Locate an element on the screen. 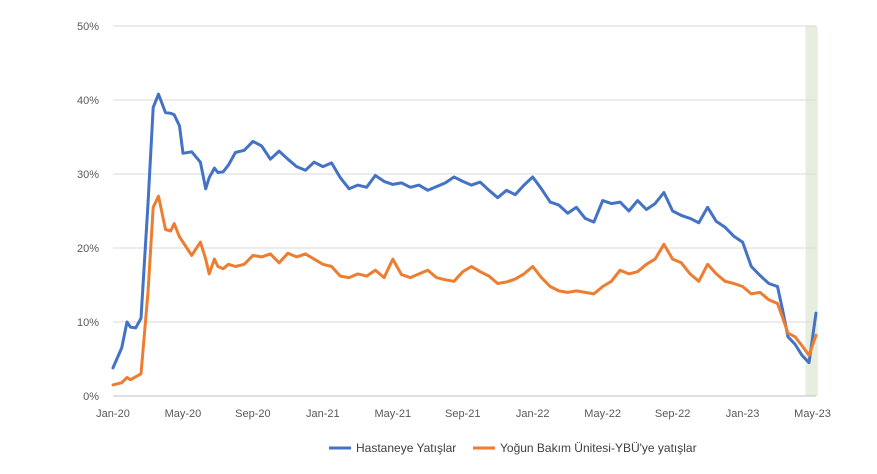 This screenshot has width=877, height=474. highlight-band is located at coordinates (811, 211).